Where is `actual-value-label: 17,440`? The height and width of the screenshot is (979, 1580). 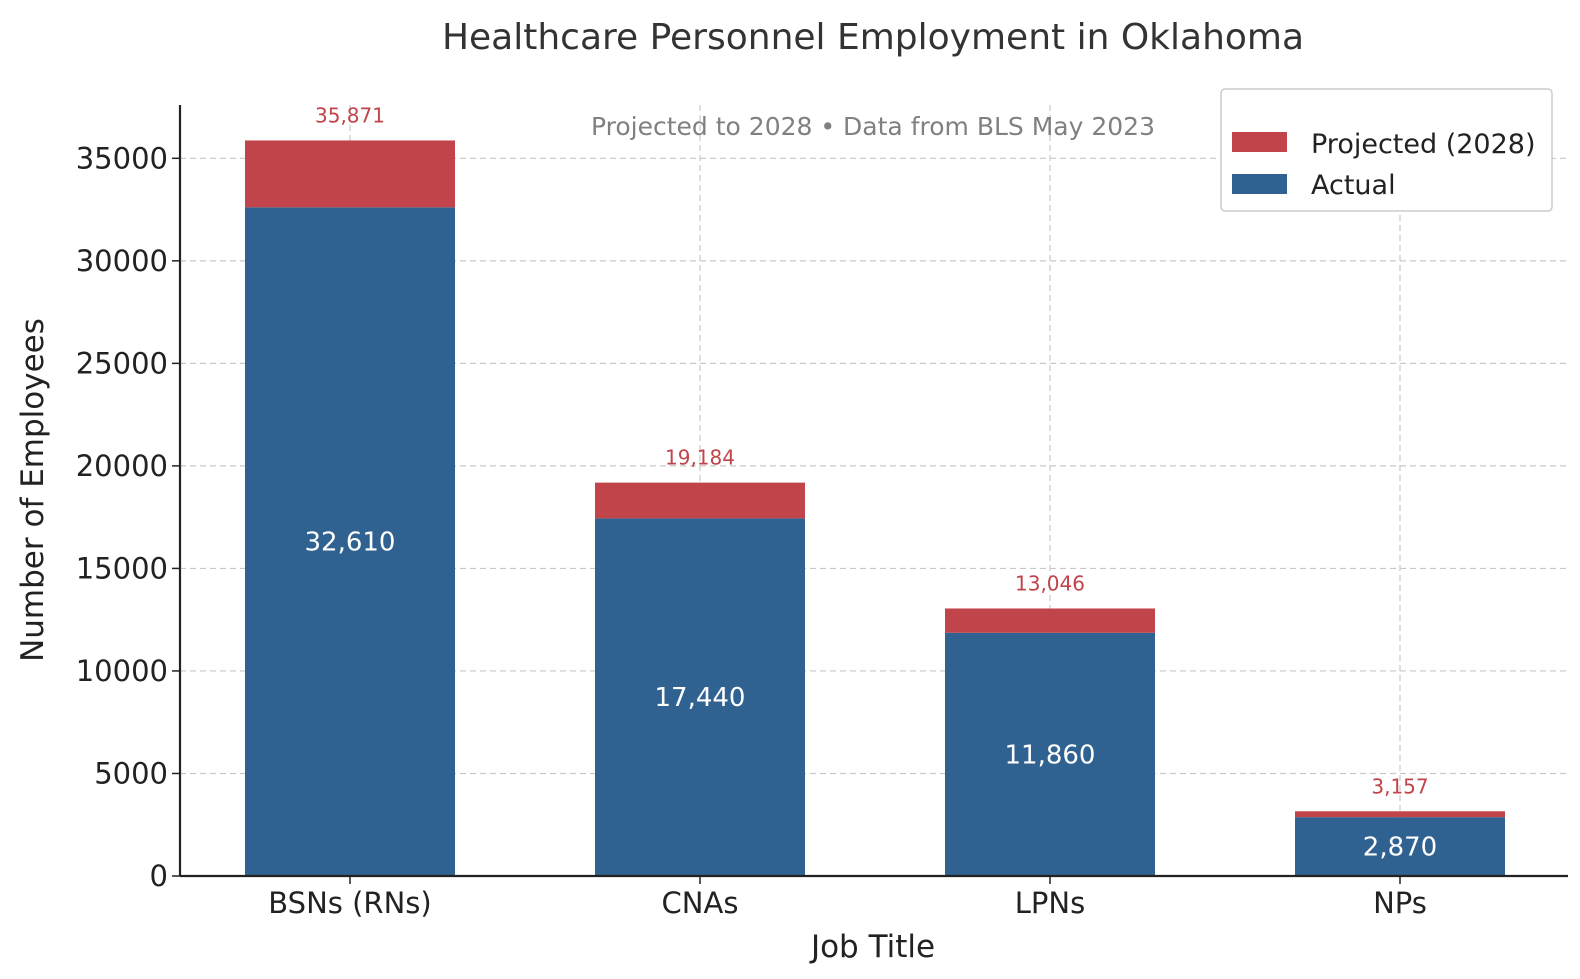 actual-value-label: 17,440 is located at coordinates (700, 698).